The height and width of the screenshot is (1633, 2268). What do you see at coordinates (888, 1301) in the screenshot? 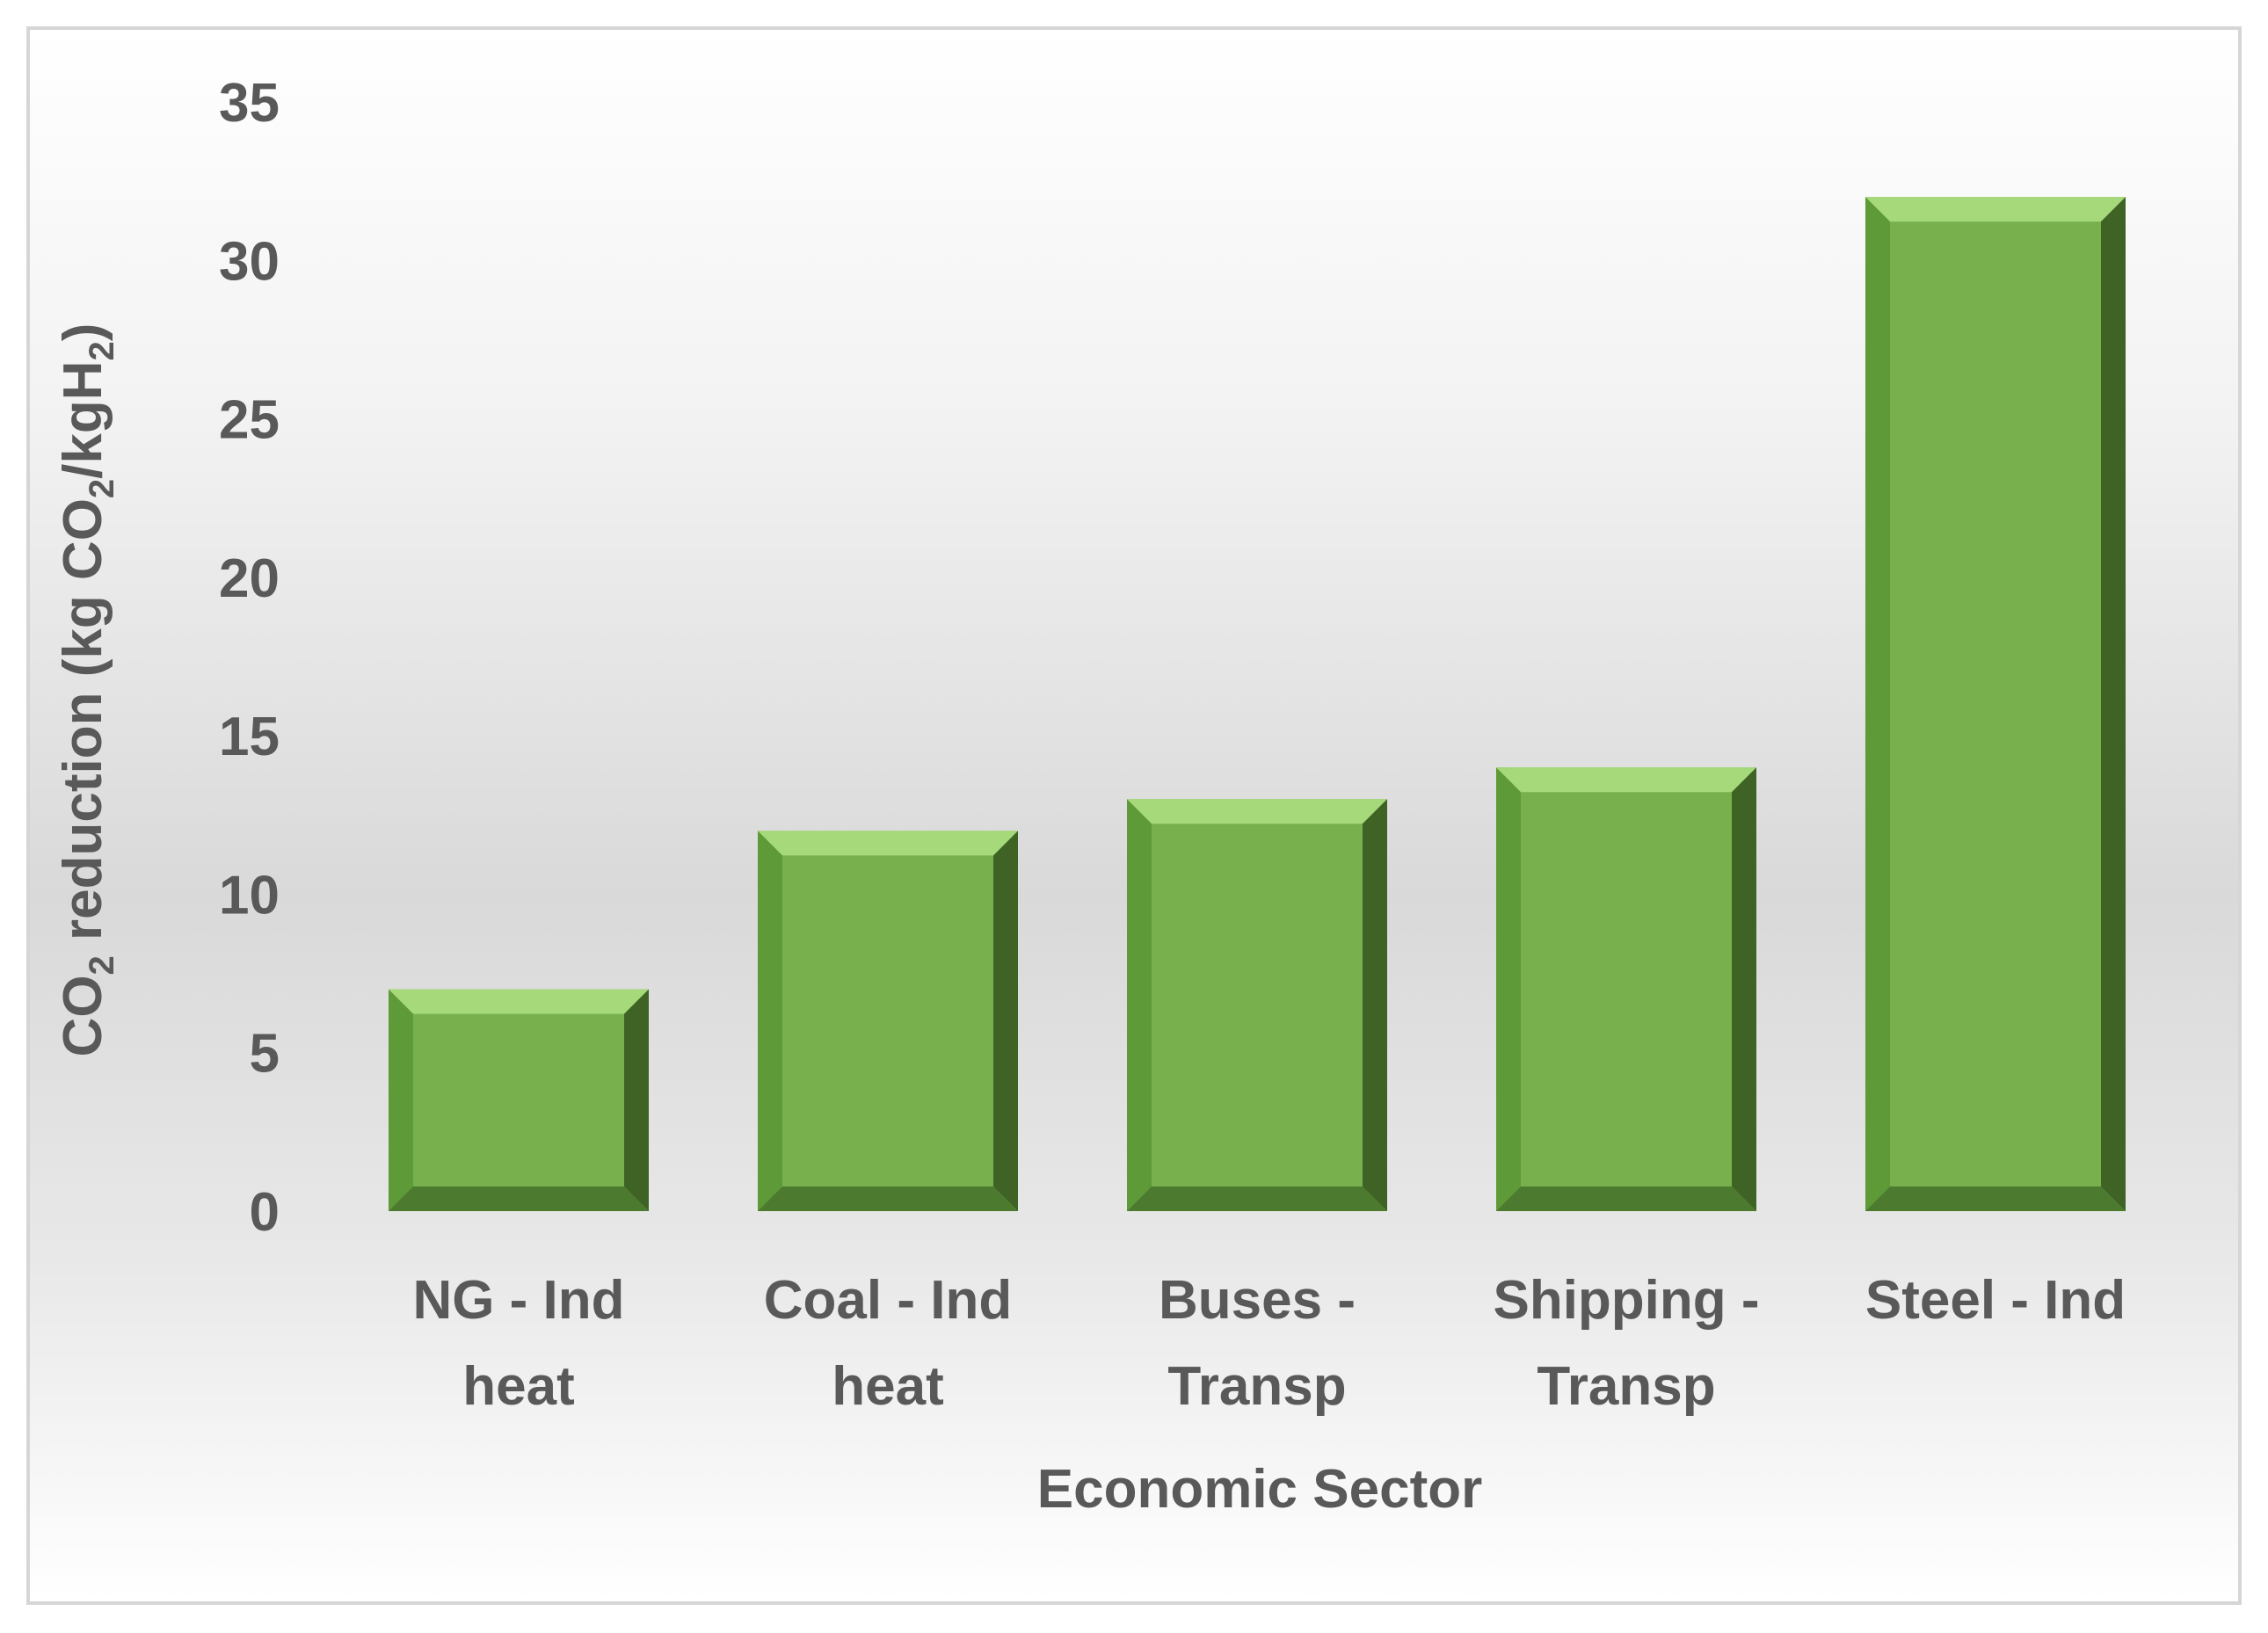
I see `x-category-label: Coal - Ind` at bounding box center [888, 1301].